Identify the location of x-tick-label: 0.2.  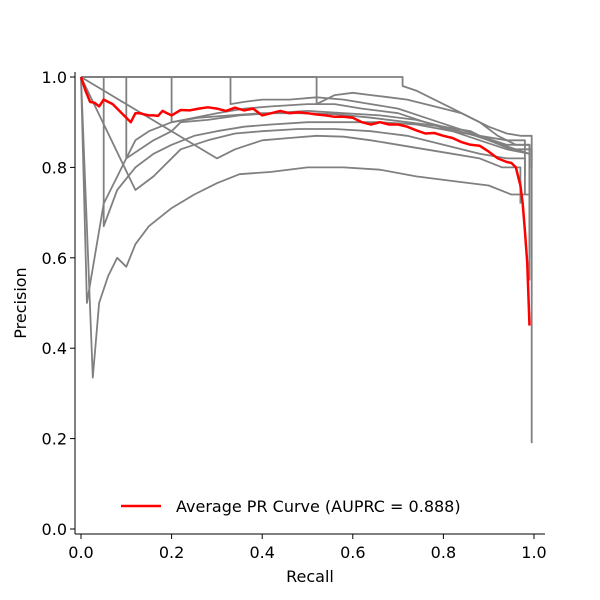
(171, 552).